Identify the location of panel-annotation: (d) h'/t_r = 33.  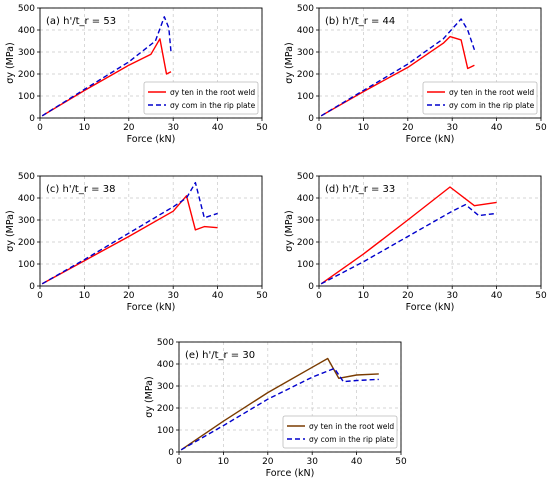
(360, 189).